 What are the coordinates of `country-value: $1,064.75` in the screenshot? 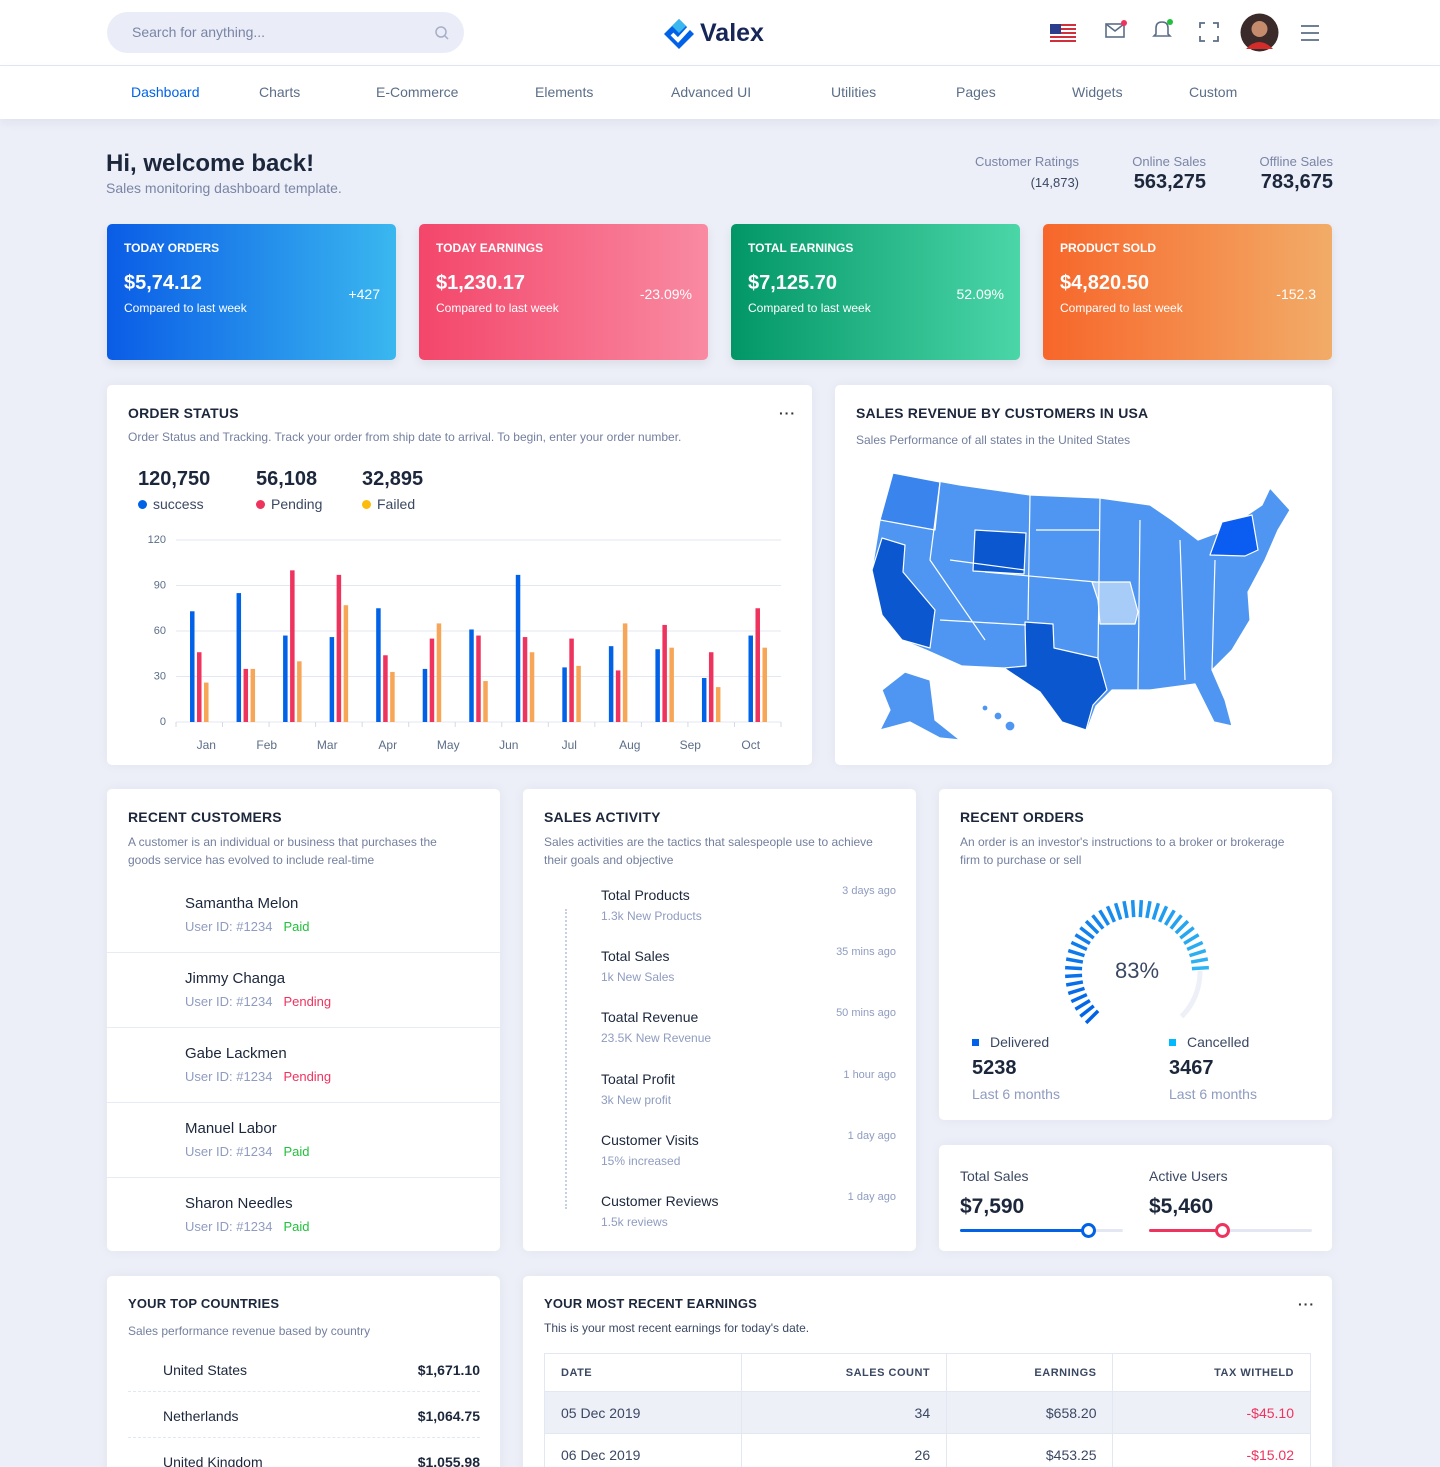 It's located at (448, 1416).